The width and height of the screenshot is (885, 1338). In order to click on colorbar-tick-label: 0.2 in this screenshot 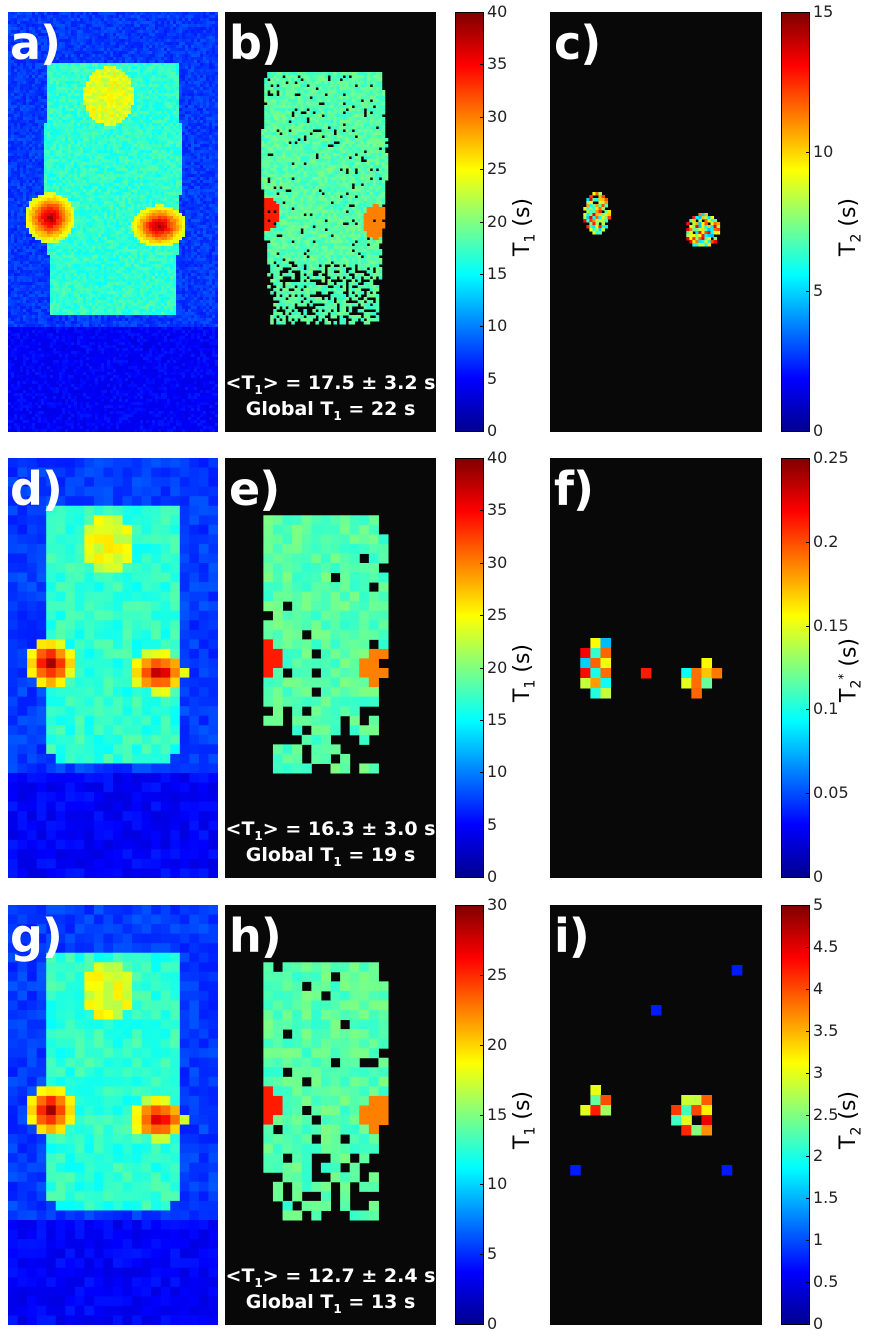, I will do `click(826, 541)`.